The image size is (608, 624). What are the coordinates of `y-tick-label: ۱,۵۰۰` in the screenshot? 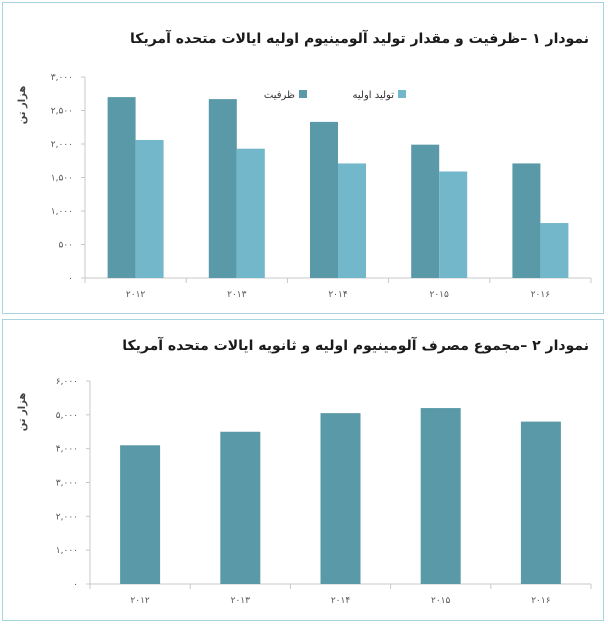 It's located at (62, 179).